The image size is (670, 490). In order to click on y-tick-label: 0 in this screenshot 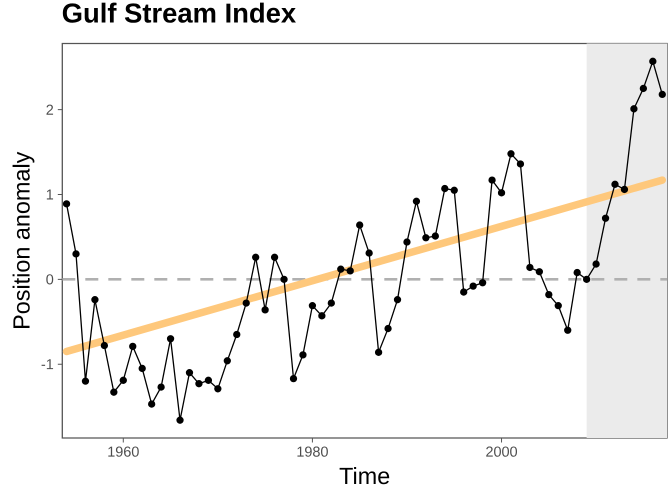, I will do `click(50, 279)`.